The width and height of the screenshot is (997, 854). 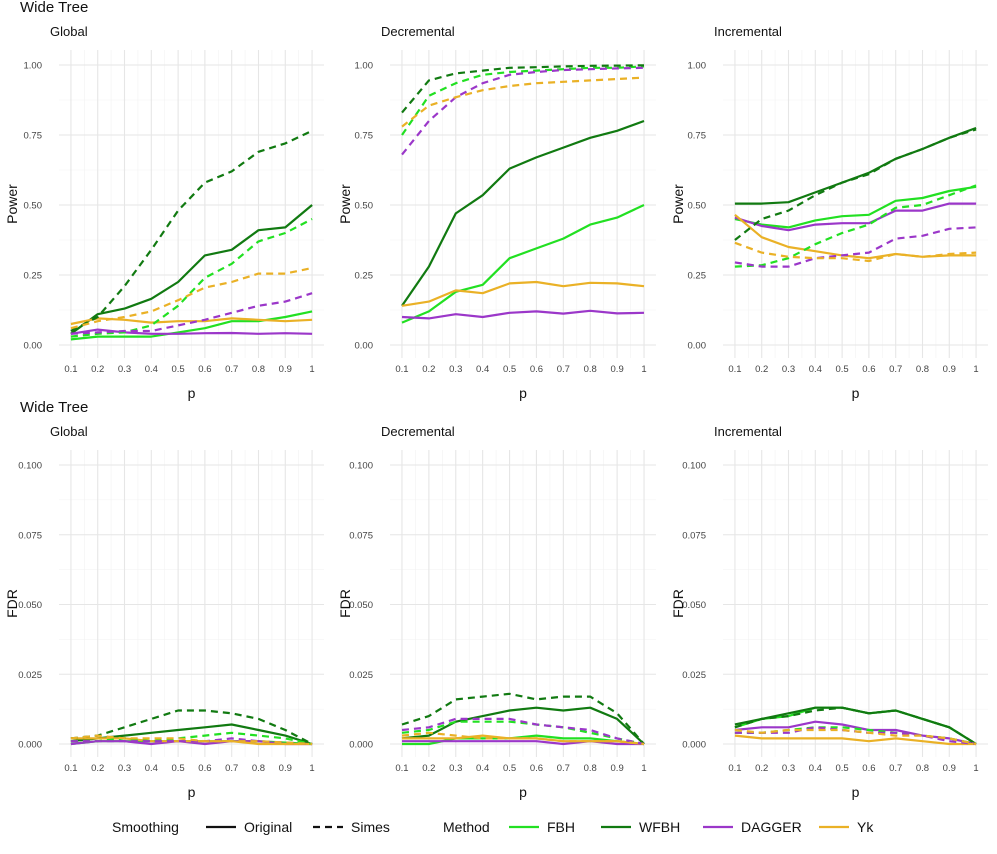 What do you see at coordinates (748, 431) in the screenshot?
I see `panel-title: Incremental` at bounding box center [748, 431].